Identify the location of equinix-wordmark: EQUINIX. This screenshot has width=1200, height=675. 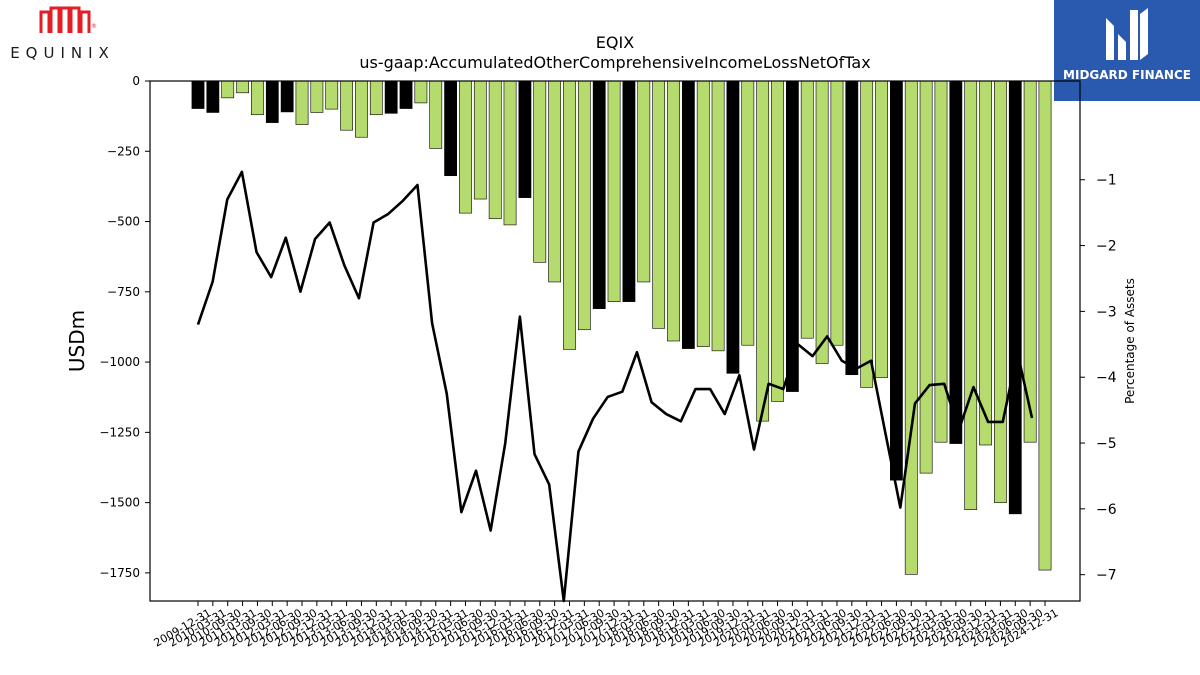
(62, 53).